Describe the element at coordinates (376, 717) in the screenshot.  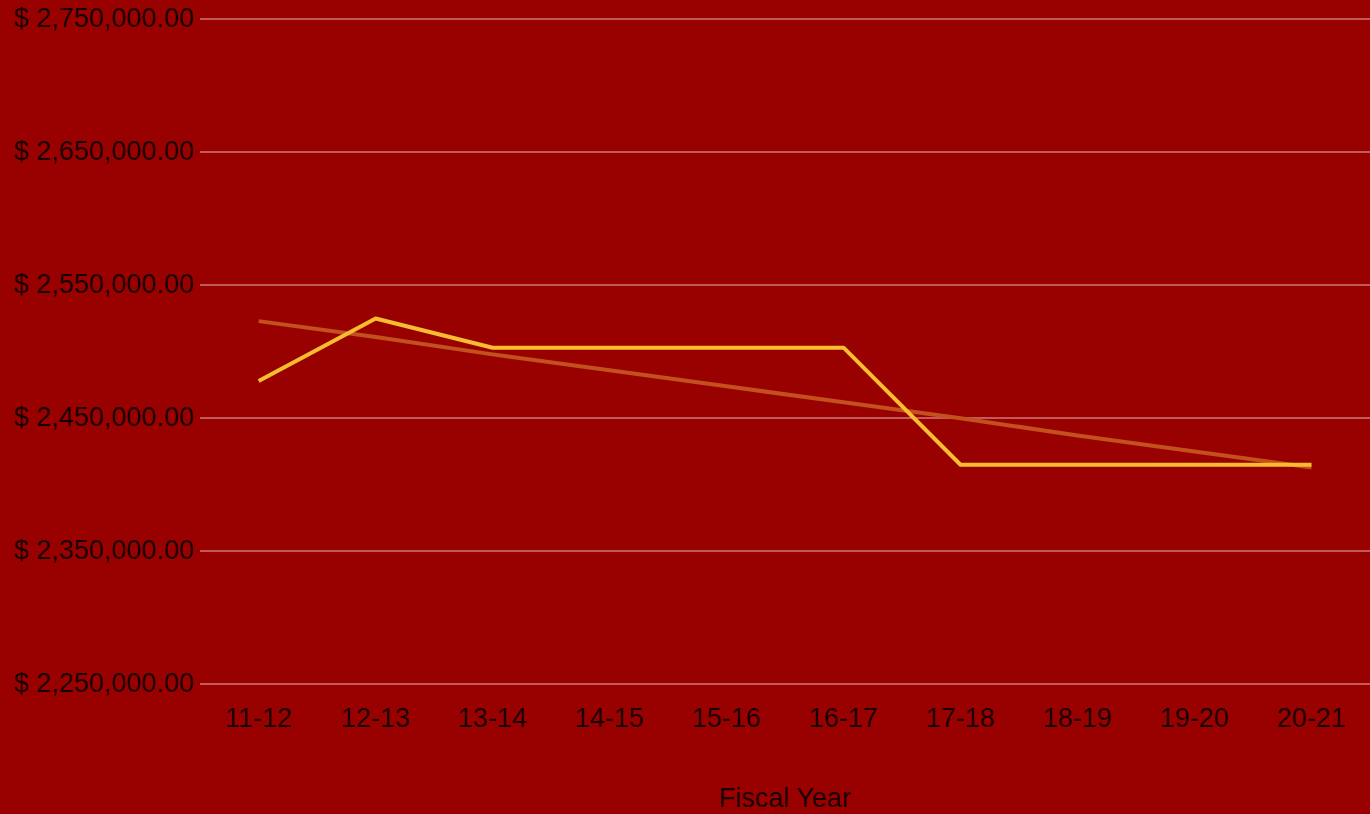
I see `x-tick-label: 12-13` at that location.